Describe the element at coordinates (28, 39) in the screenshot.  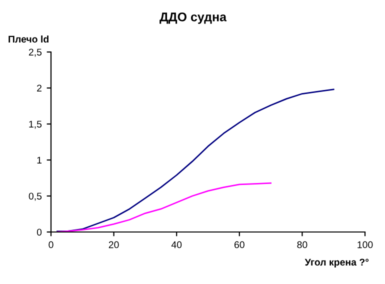
I see `y-axis-title: Плечо ld` at that location.